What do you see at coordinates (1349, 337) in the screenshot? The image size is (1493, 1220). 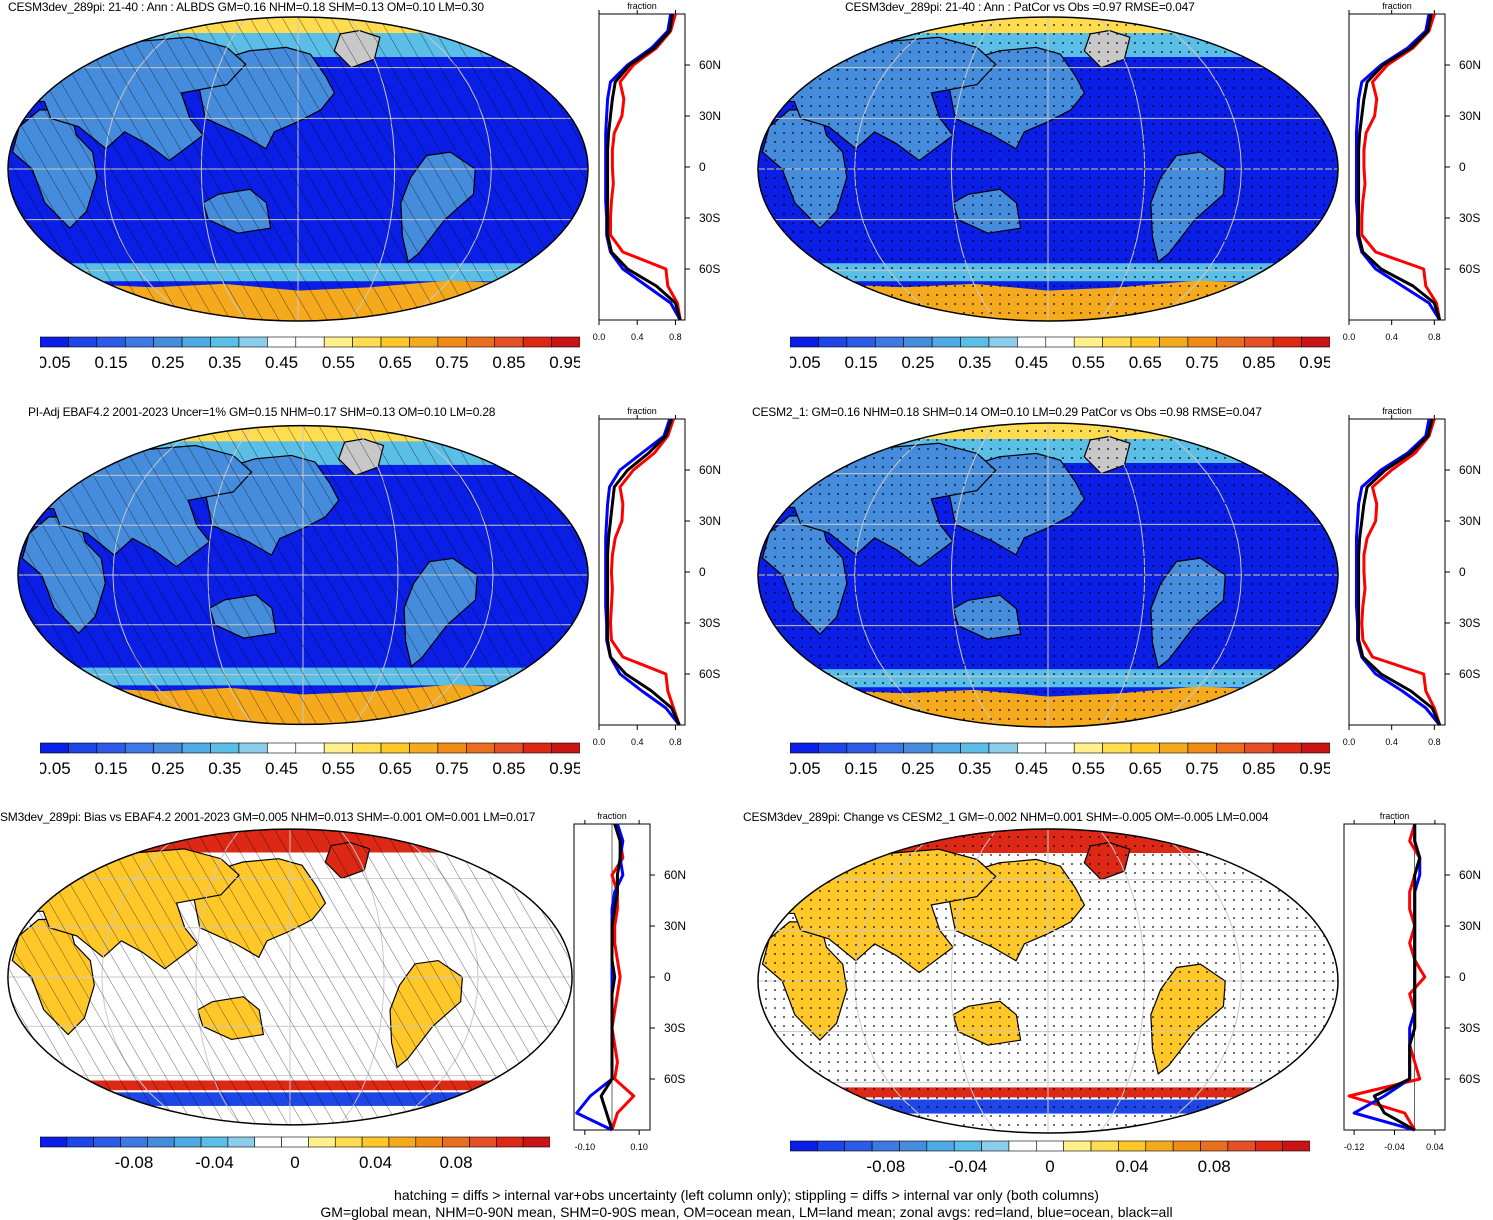 I see `zonal-x-label: 0.0` at bounding box center [1349, 337].